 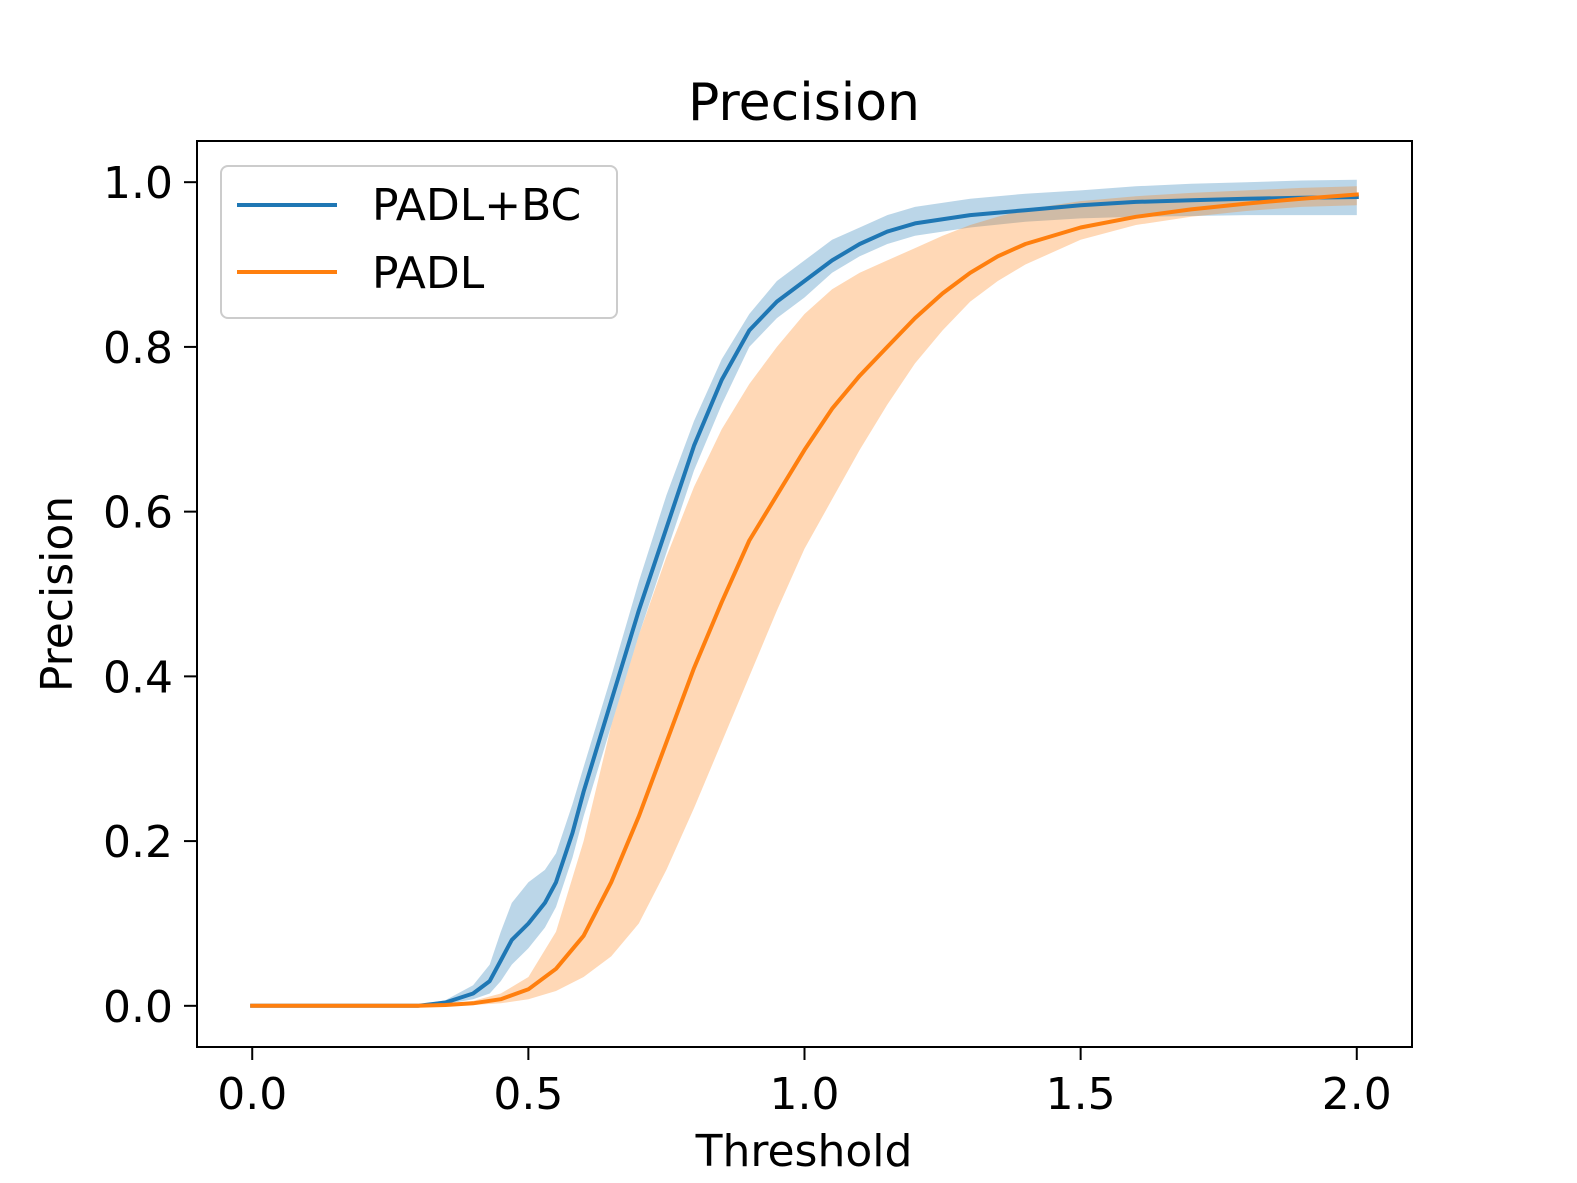 I want to click on y-axis-ticks: 0.0 0.2 0.4 0.6 0.8 1.0, so click(x=150, y=595).